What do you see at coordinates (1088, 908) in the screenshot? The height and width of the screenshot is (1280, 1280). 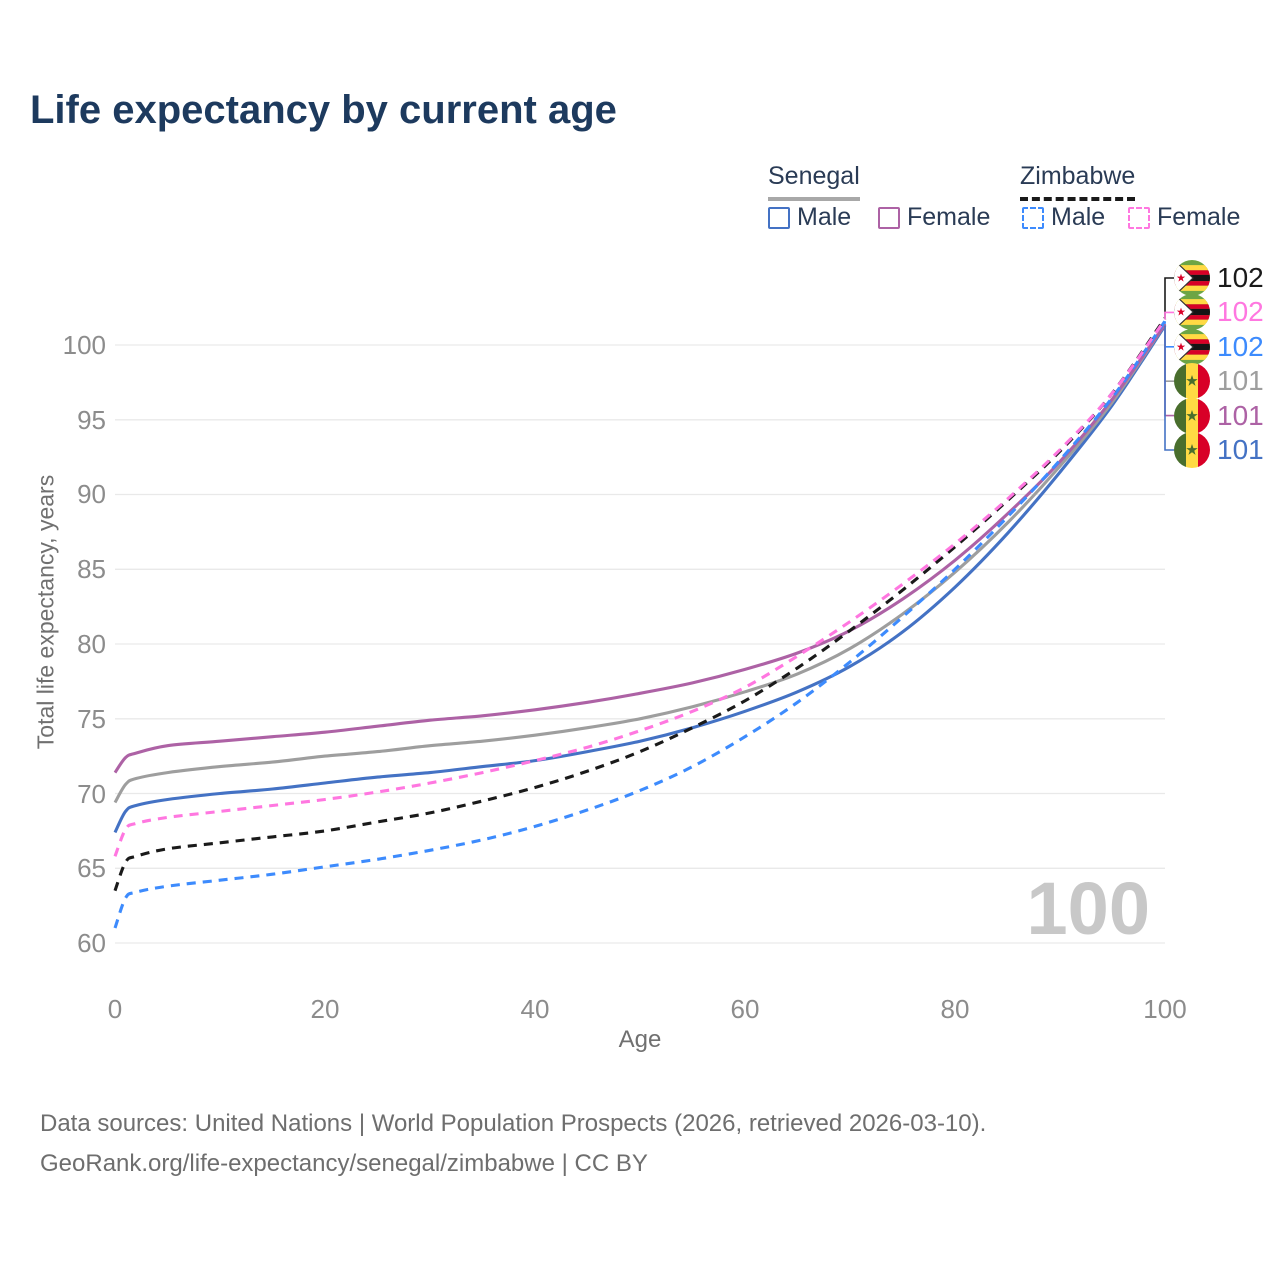 I see `age-watermark: 100` at bounding box center [1088, 908].